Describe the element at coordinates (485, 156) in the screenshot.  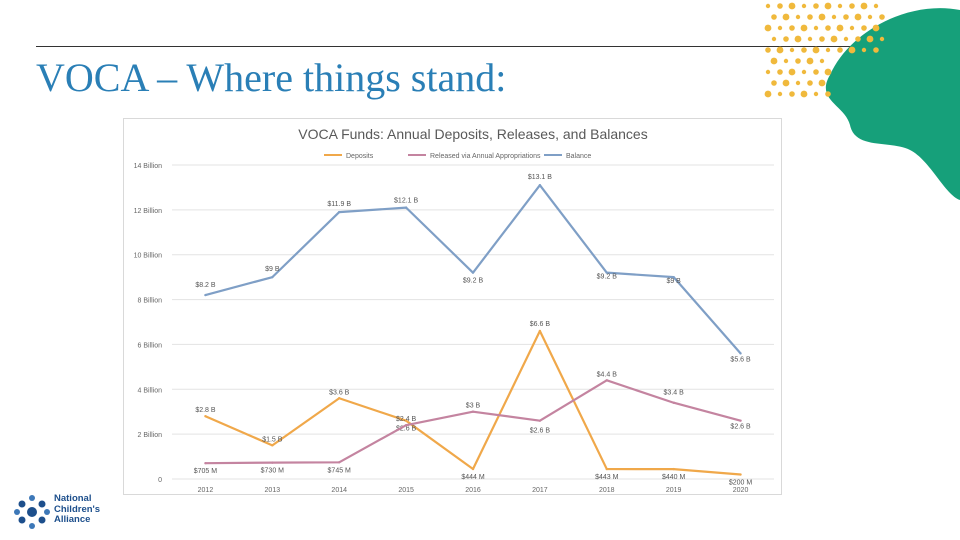
I see `legend-label: Released via Annual Appropriations` at that location.